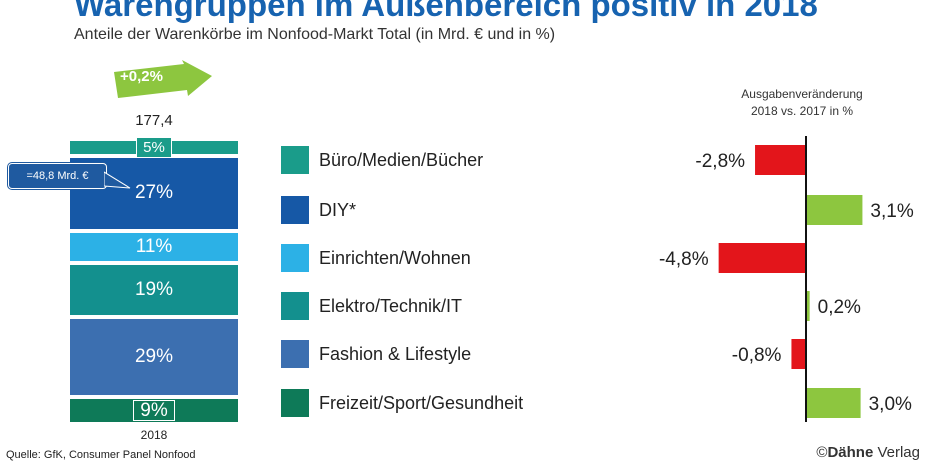 The image size is (930, 465). I want to click on stack-segment-label: 29%, so click(154, 356).